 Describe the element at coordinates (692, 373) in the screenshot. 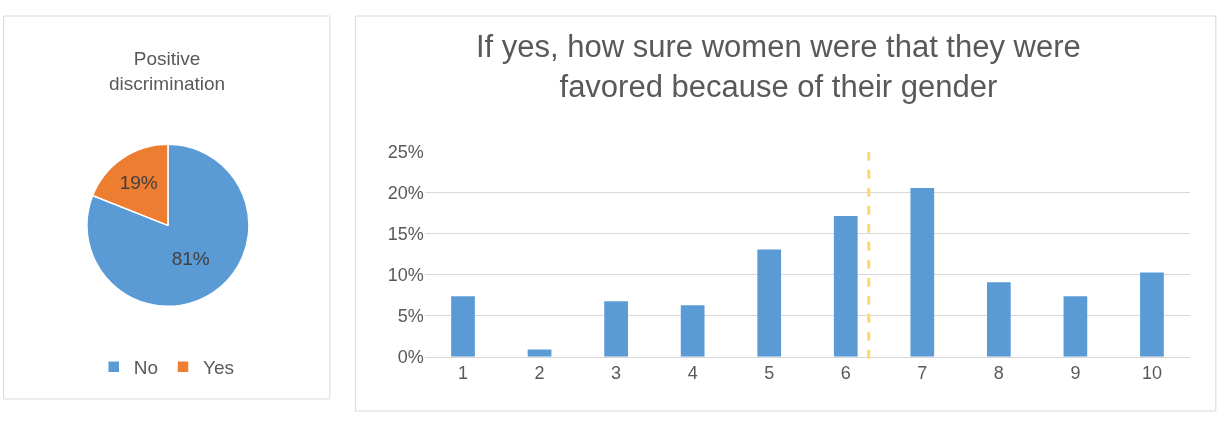

I see `x-tick-label: 4` at that location.